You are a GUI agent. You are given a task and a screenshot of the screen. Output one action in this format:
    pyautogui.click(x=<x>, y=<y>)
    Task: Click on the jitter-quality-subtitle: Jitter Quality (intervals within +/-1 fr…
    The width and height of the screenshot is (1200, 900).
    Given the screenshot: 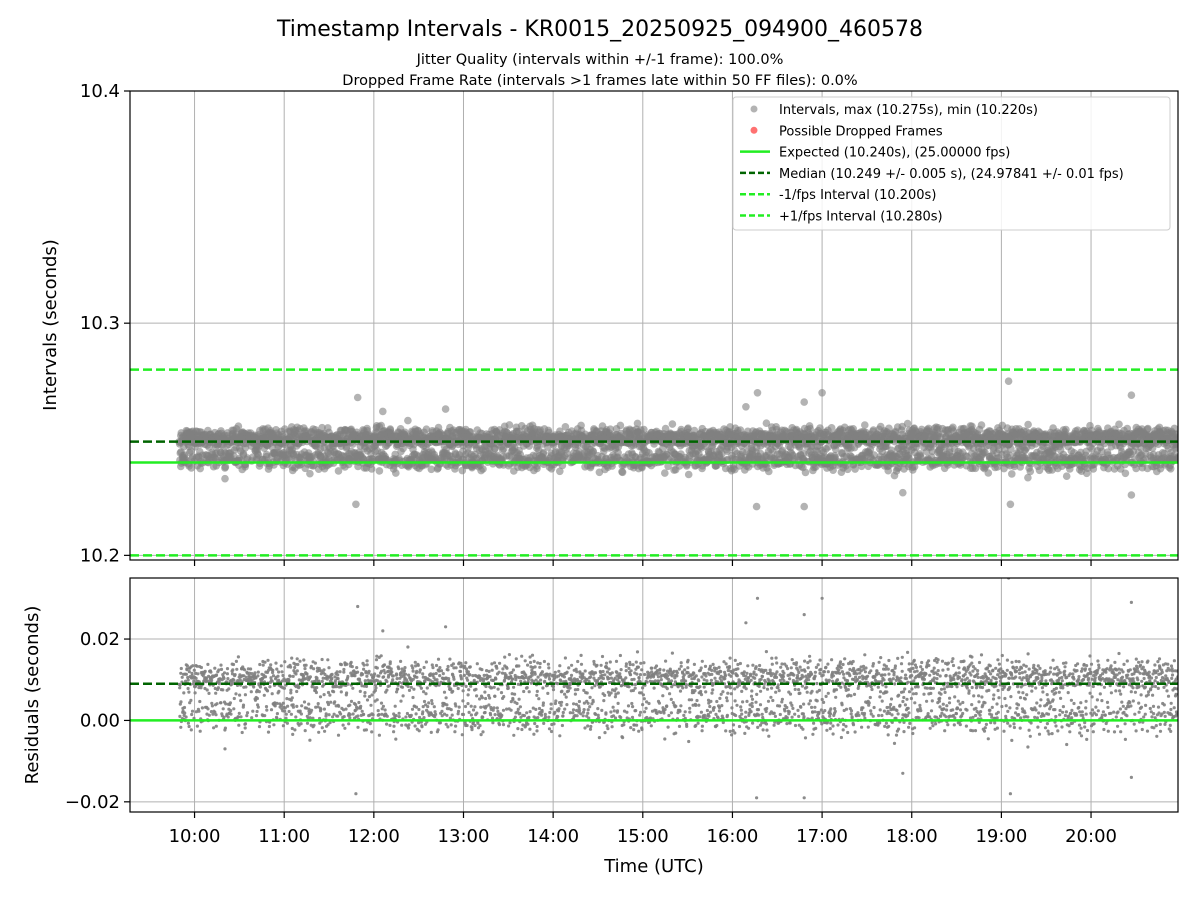 What is the action you would take?
    pyautogui.click(x=600, y=60)
    